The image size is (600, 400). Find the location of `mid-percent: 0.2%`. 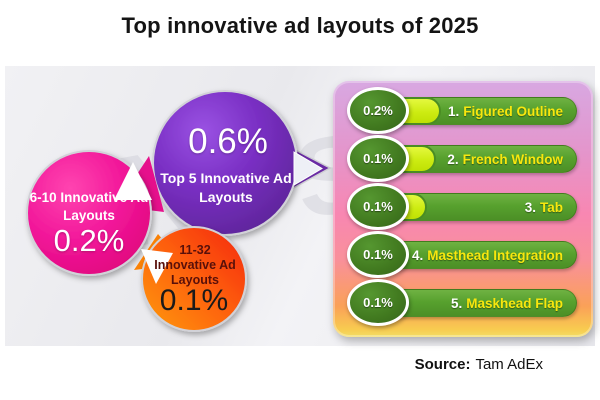

mid-percent: 0.2% is located at coordinates (89, 240).